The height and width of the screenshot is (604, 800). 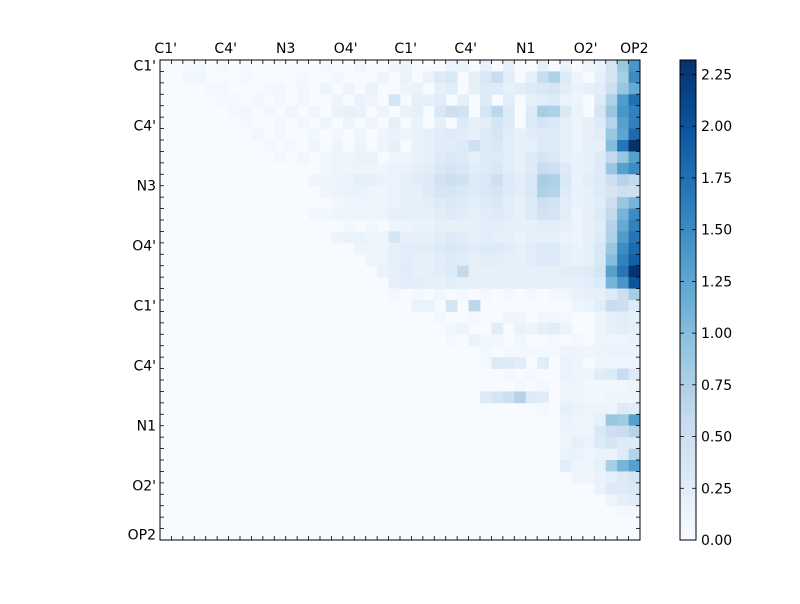 I want to click on y-tick-label: C4', so click(x=144, y=367).